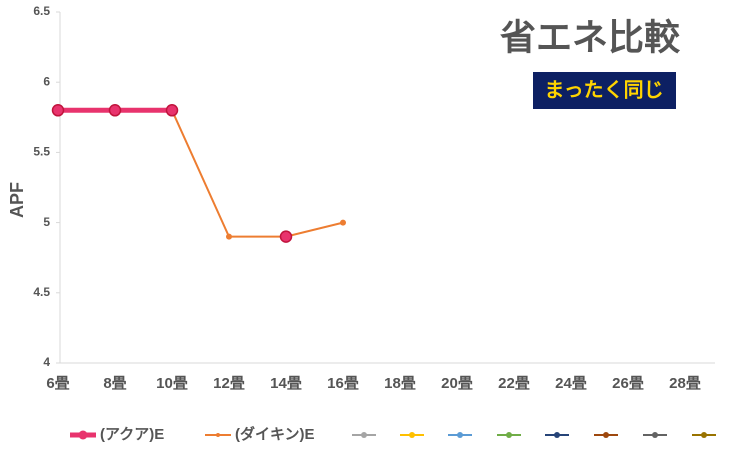 This screenshot has height=452, width=739. Describe the element at coordinates (400, 383) in the screenshot. I see `x-tick-label: 18畳` at that location.